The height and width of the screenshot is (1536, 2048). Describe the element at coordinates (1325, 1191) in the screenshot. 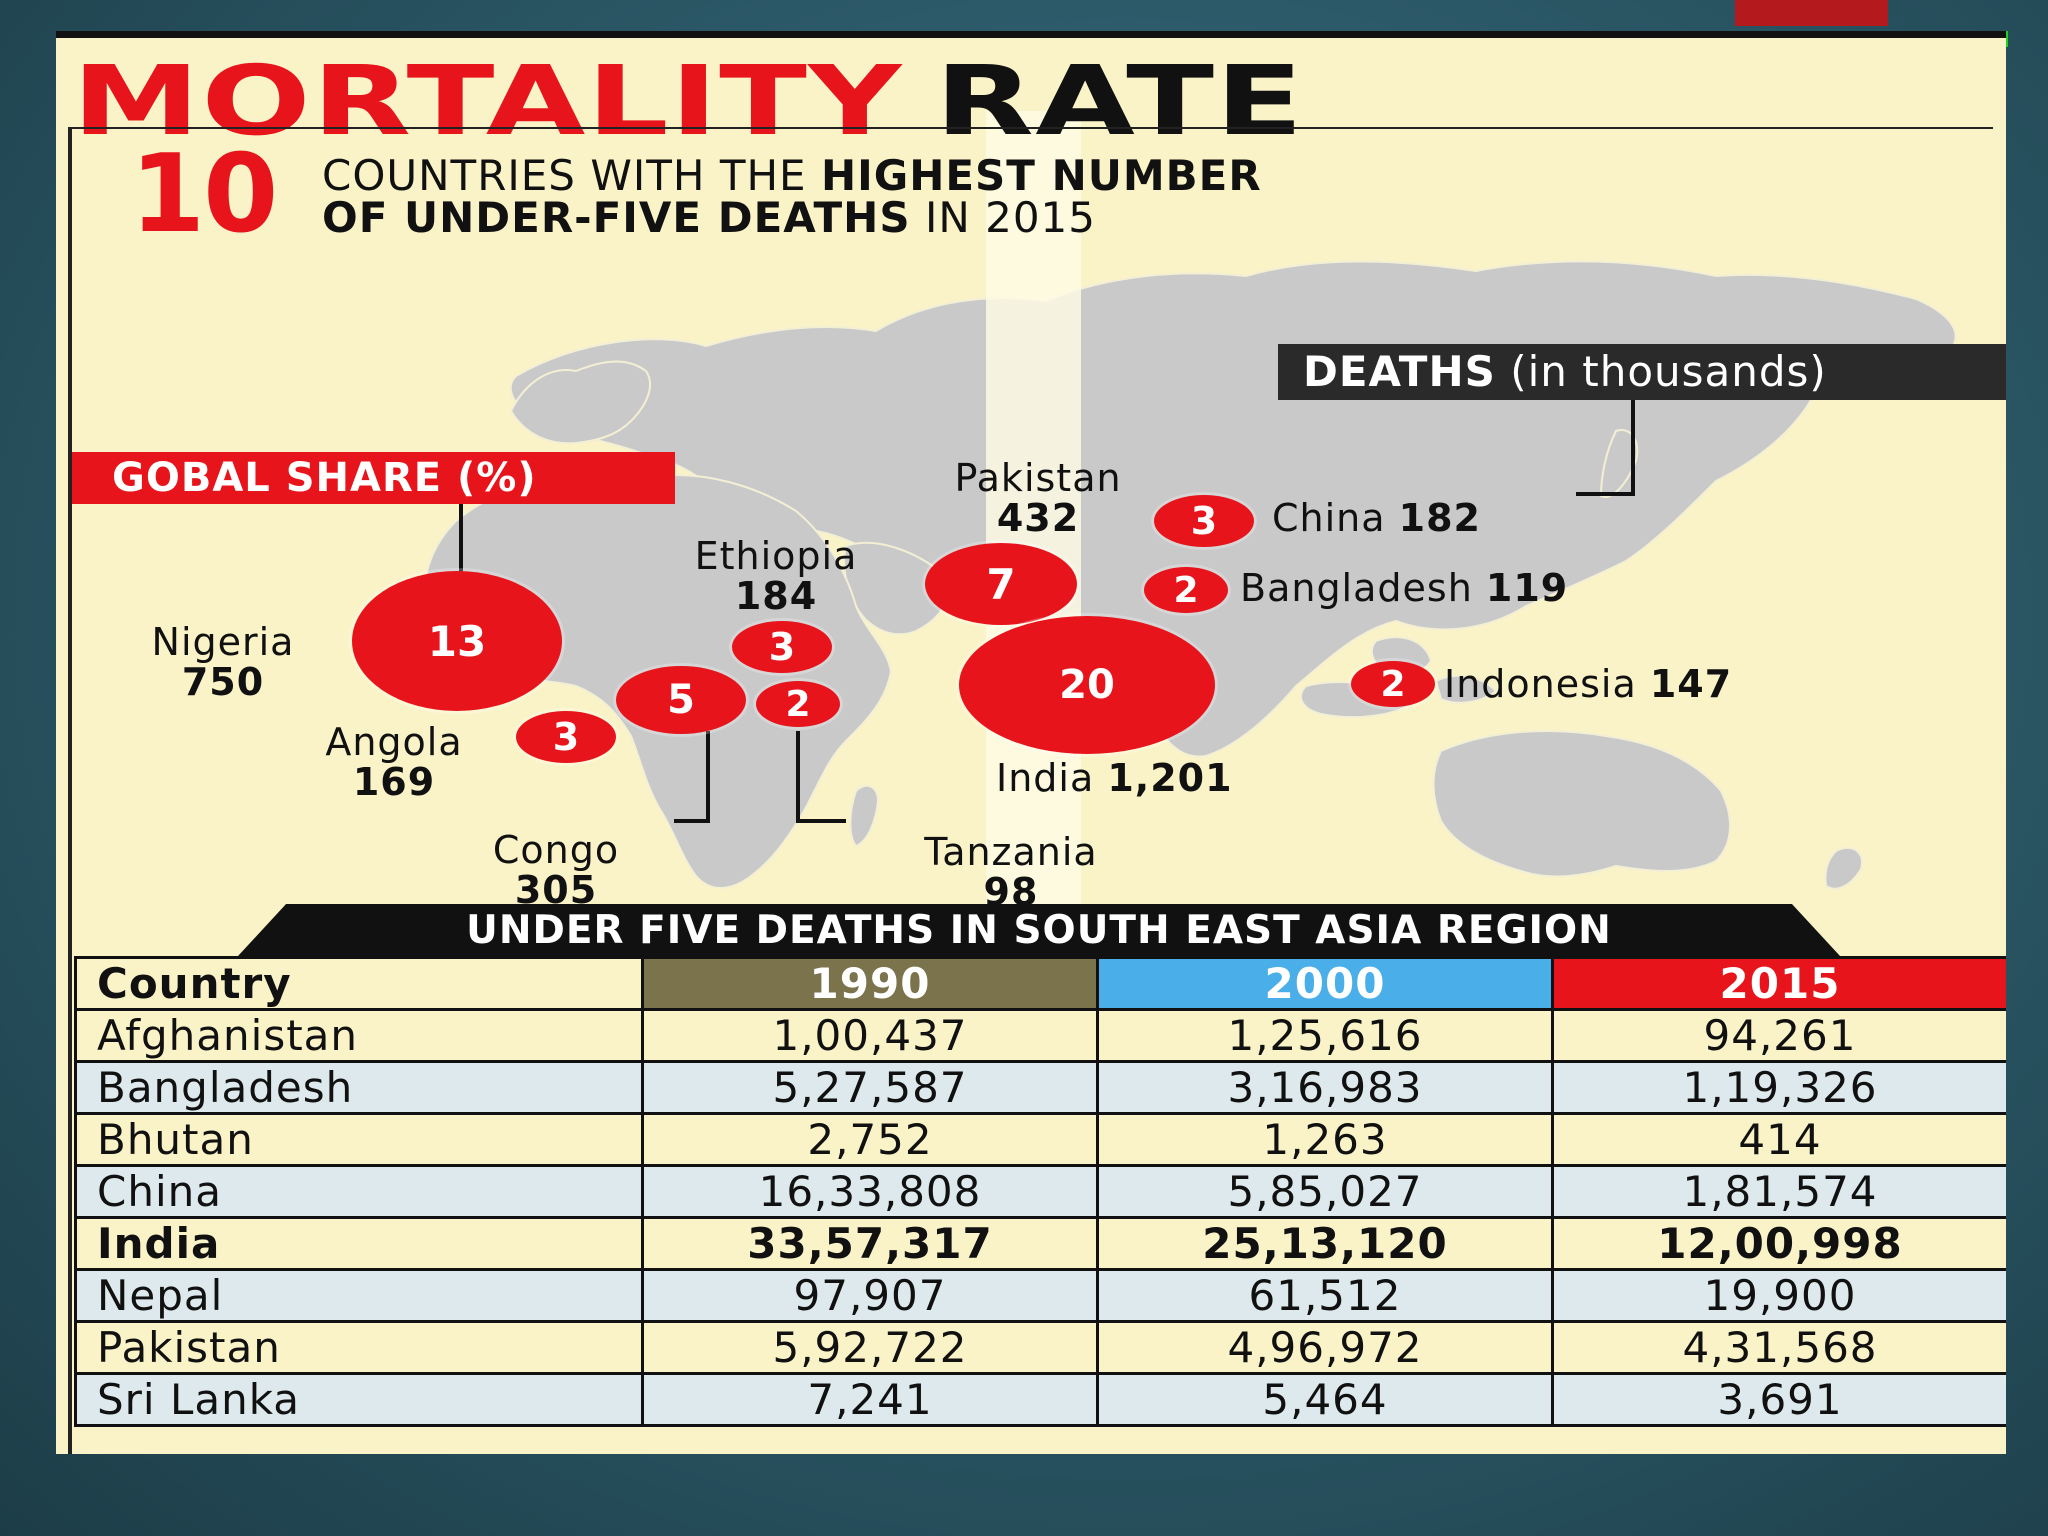

I see `cell-2000: 5,85,027` at that location.